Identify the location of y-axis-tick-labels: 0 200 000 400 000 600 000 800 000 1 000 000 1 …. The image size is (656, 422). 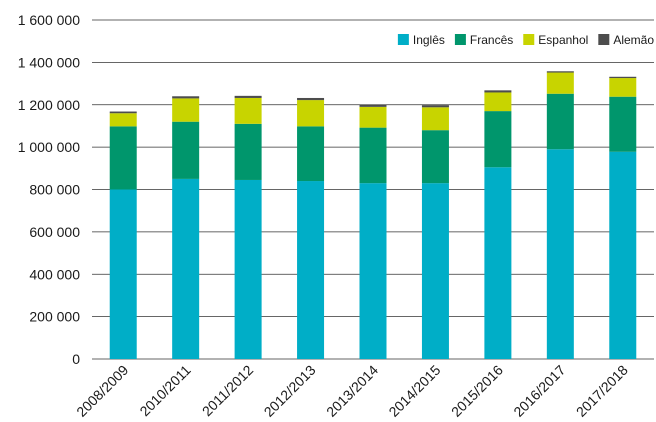
(49, 189).